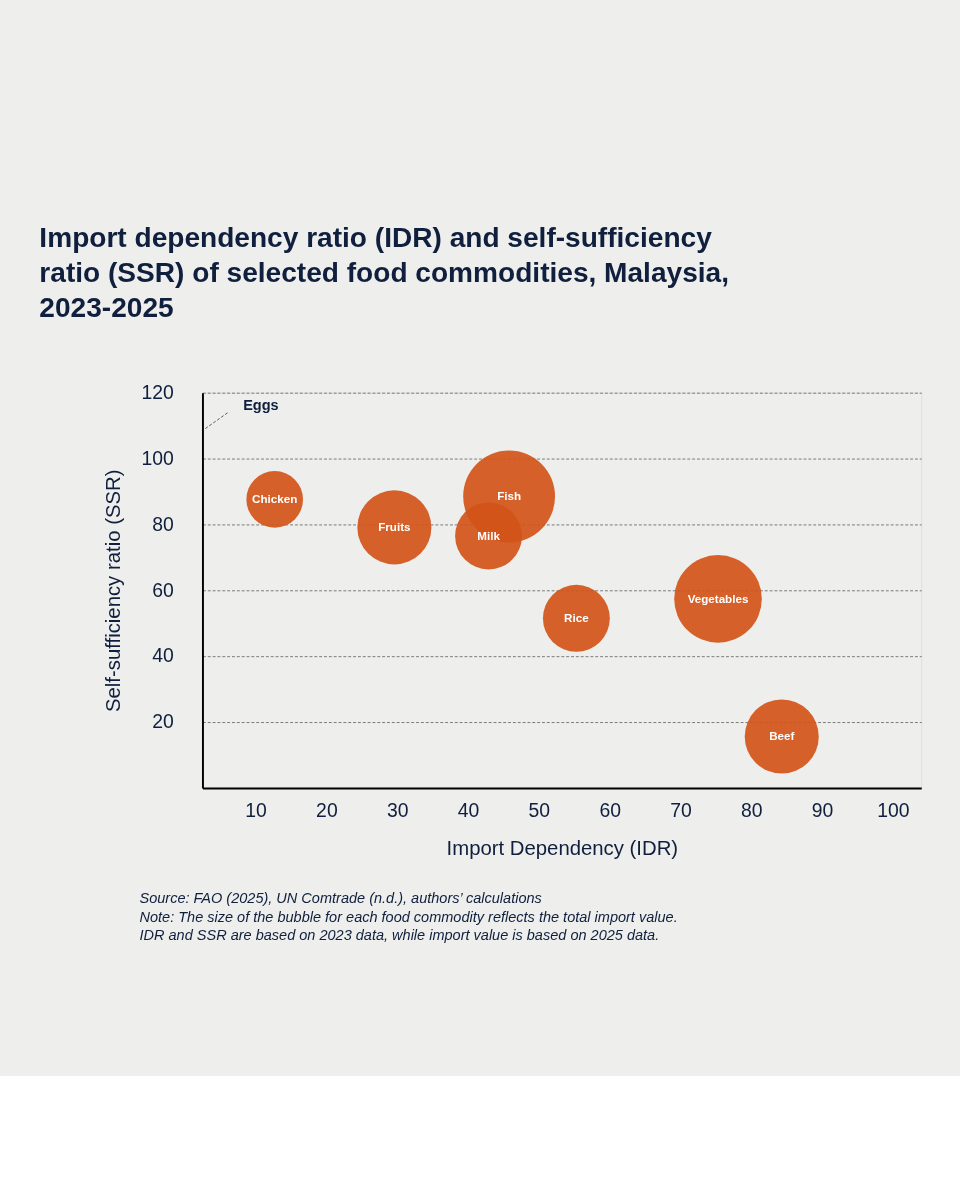 The width and height of the screenshot is (960, 1200). What do you see at coordinates (340, 898) in the screenshot?
I see `source-note: Source: FAO (2025), UN Comtrade (n.d.), authors’ calculations` at bounding box center [340, 898].